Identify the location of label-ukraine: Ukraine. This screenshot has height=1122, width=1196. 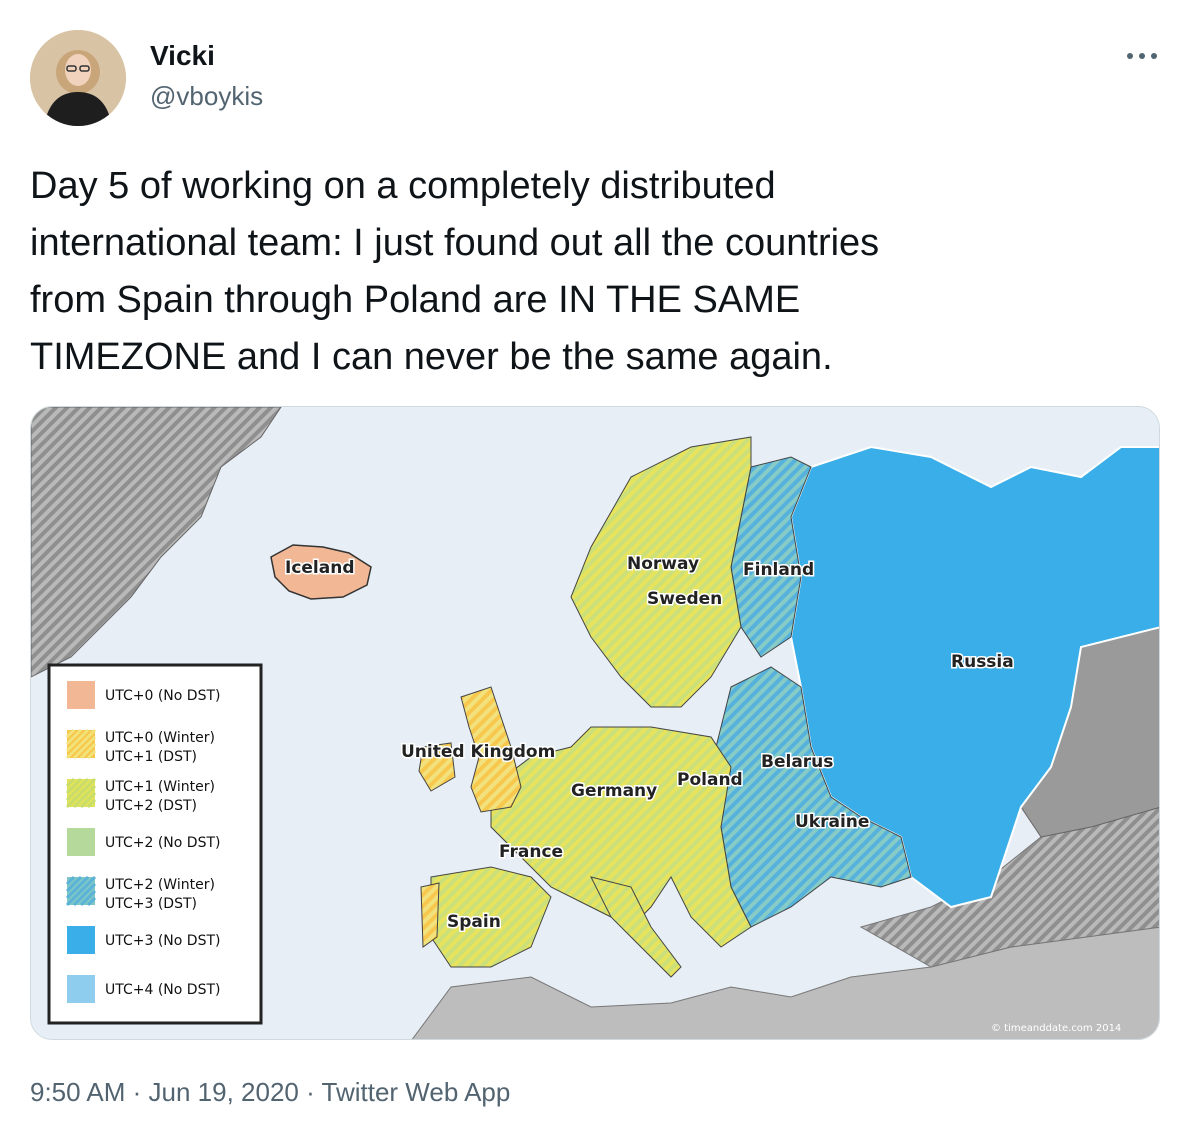
(832, 822).